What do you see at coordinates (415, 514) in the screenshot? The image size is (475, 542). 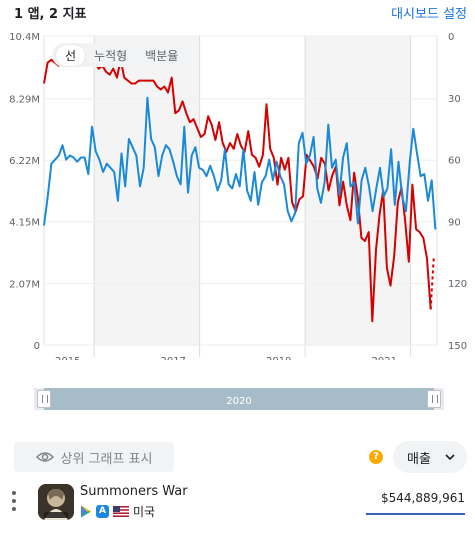 I see `app-series-color-line` at bounding box center [415, 514].